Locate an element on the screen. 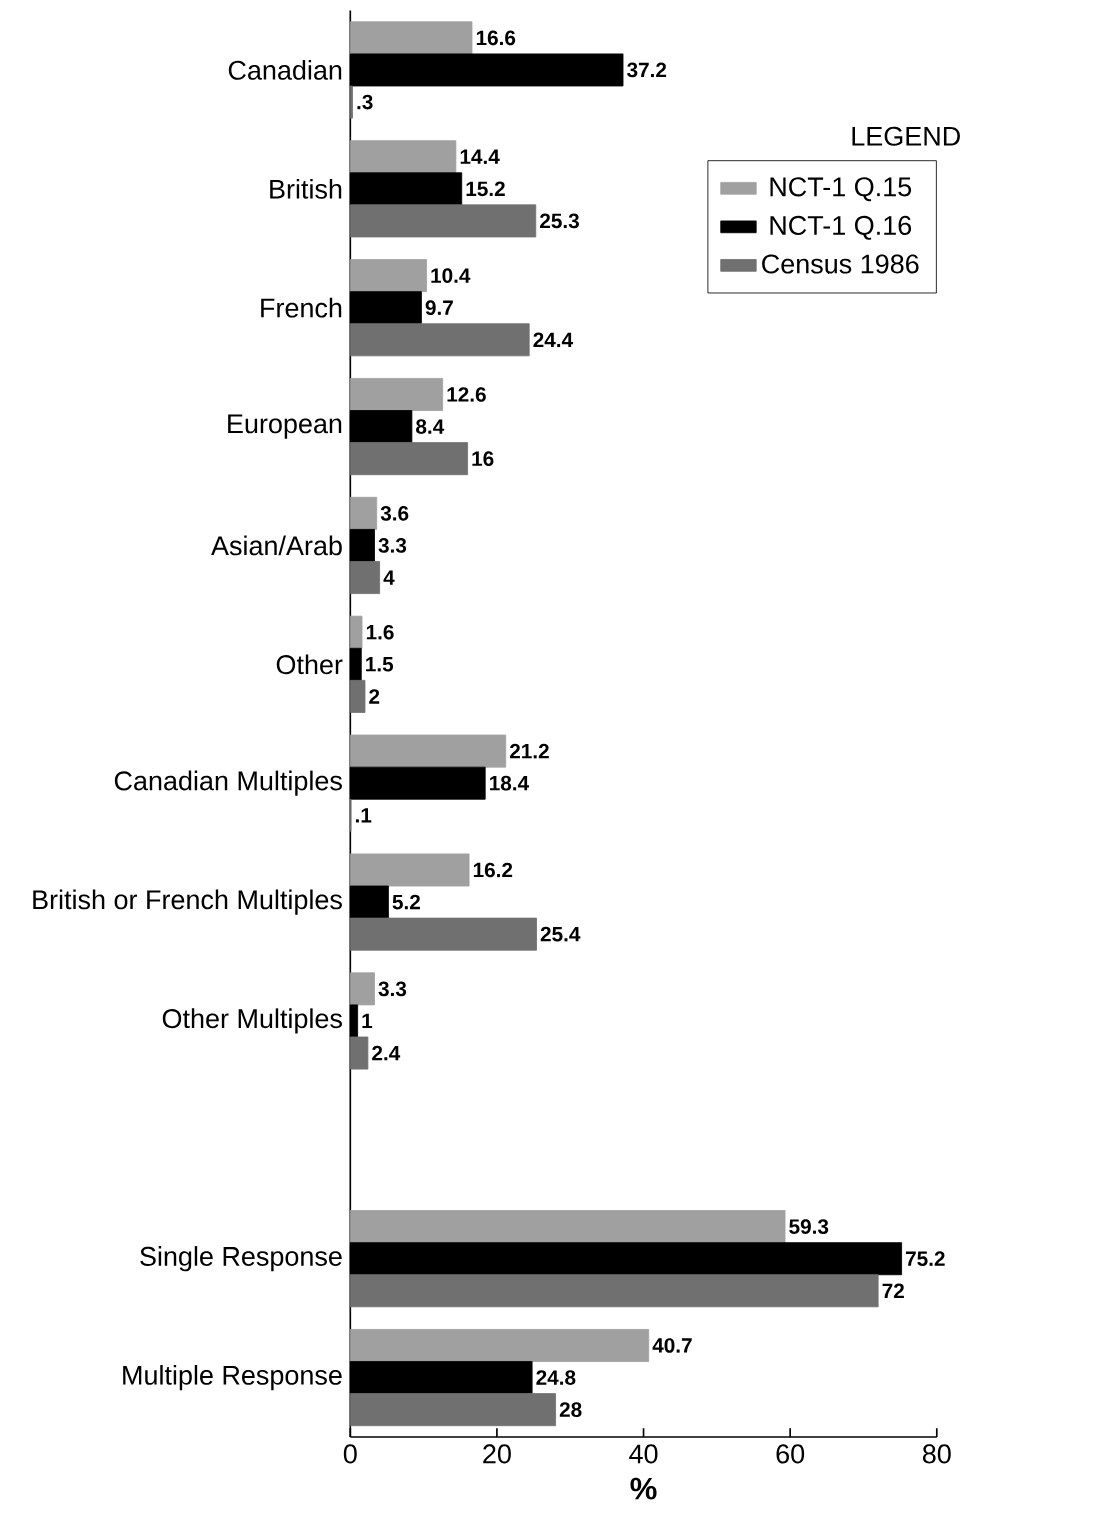  legend-label: NCT-1 Q.15 is located at coordinates (840, 189).